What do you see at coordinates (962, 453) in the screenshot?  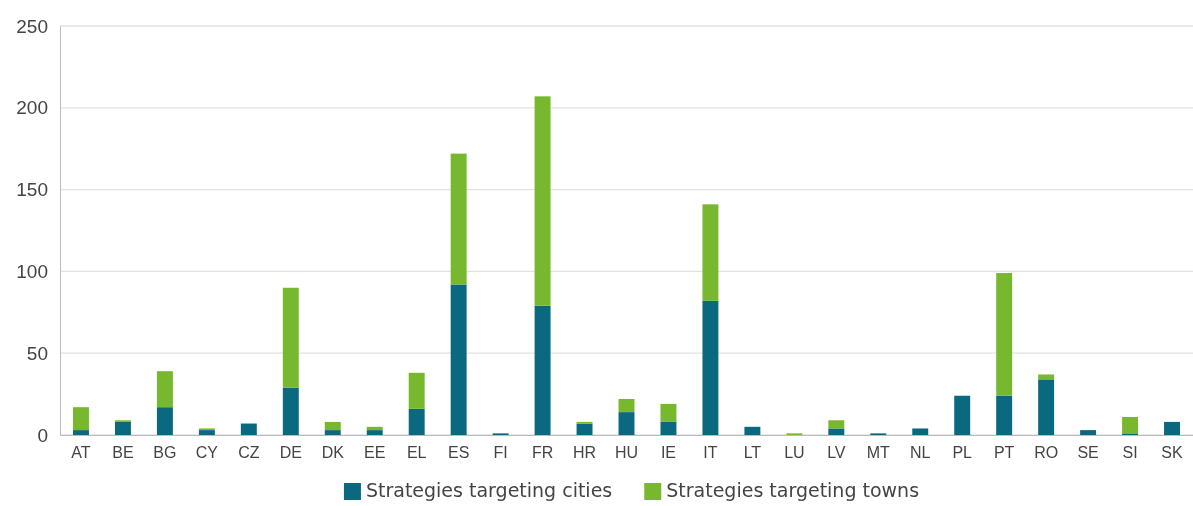 I see `x-tick-label: PL` at bounding box center [962, 453].